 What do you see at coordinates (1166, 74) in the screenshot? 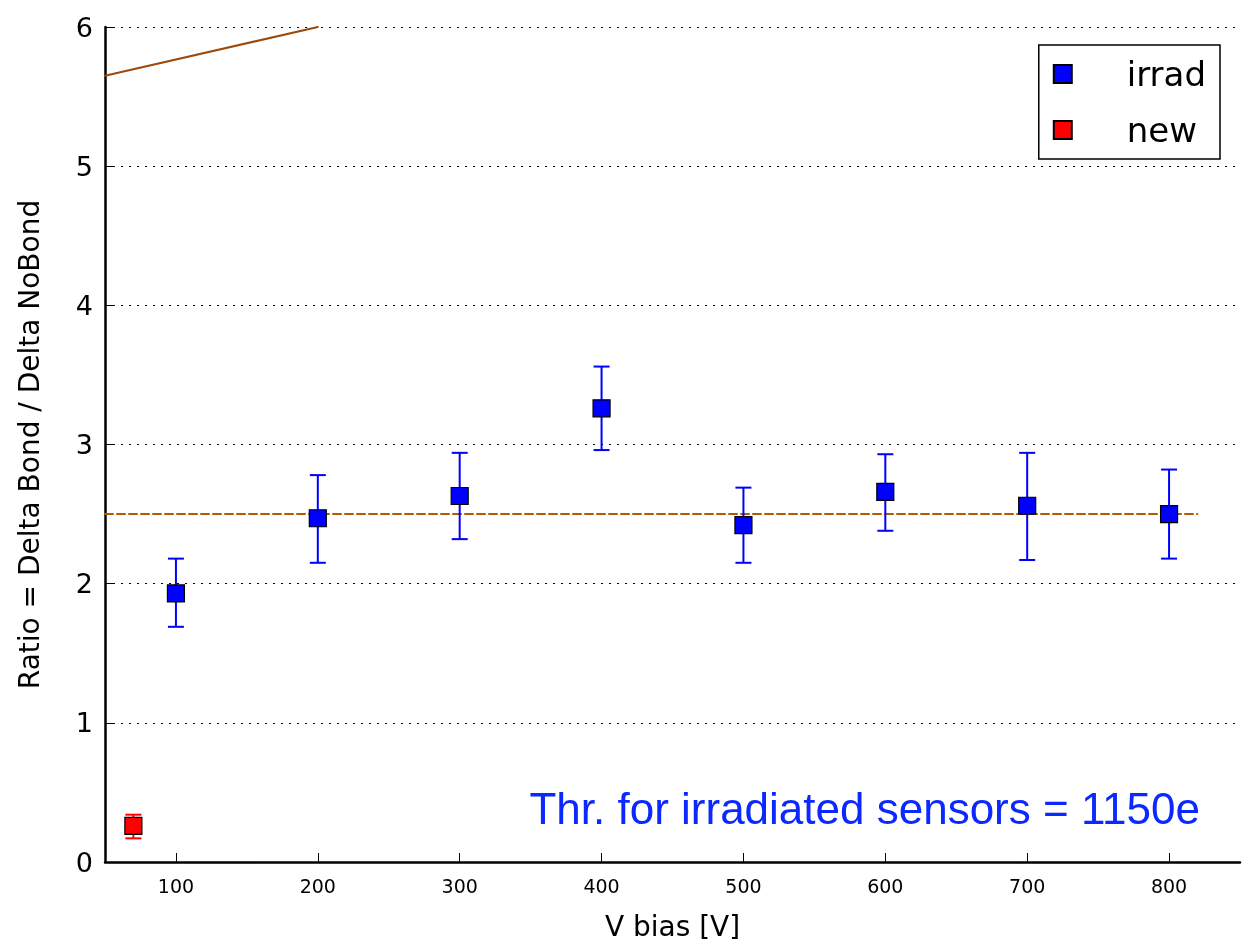
I see `legend-label: irrad` at bounding box center [1166, 74].